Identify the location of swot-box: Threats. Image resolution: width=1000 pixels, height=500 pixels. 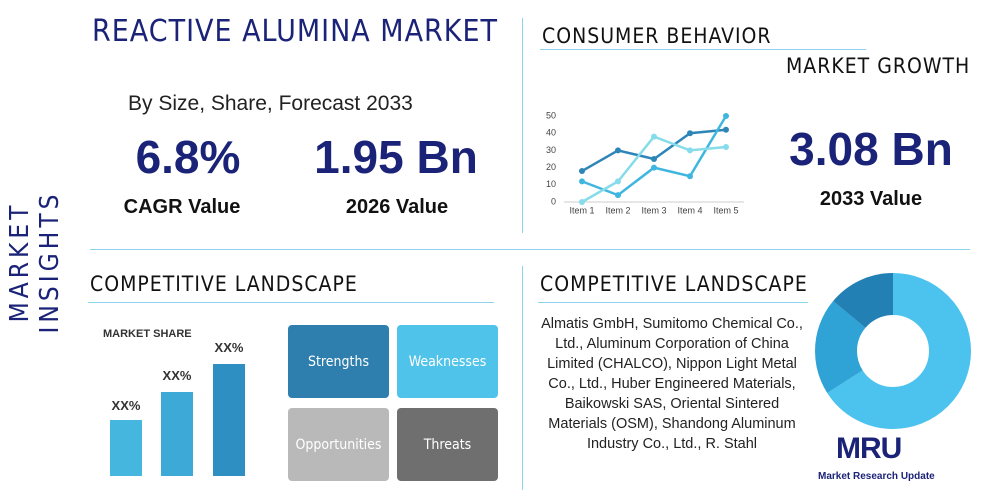
(447, 444).